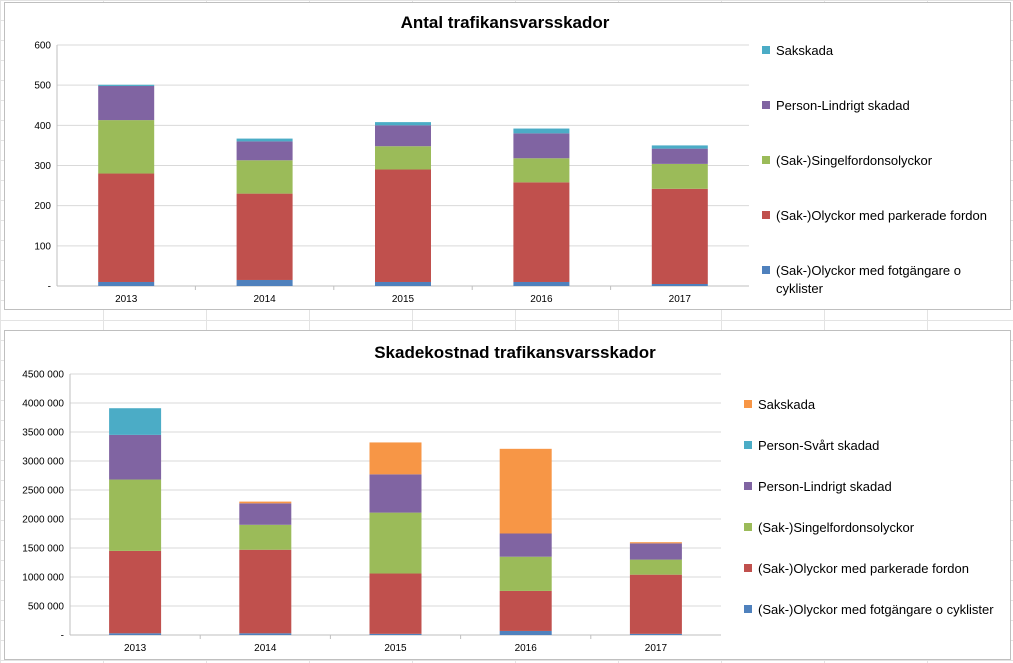 The width and height of the screenshot is (1013, 663). I want to click on chart-0-y-tick-label: 300, so click(42, 166).